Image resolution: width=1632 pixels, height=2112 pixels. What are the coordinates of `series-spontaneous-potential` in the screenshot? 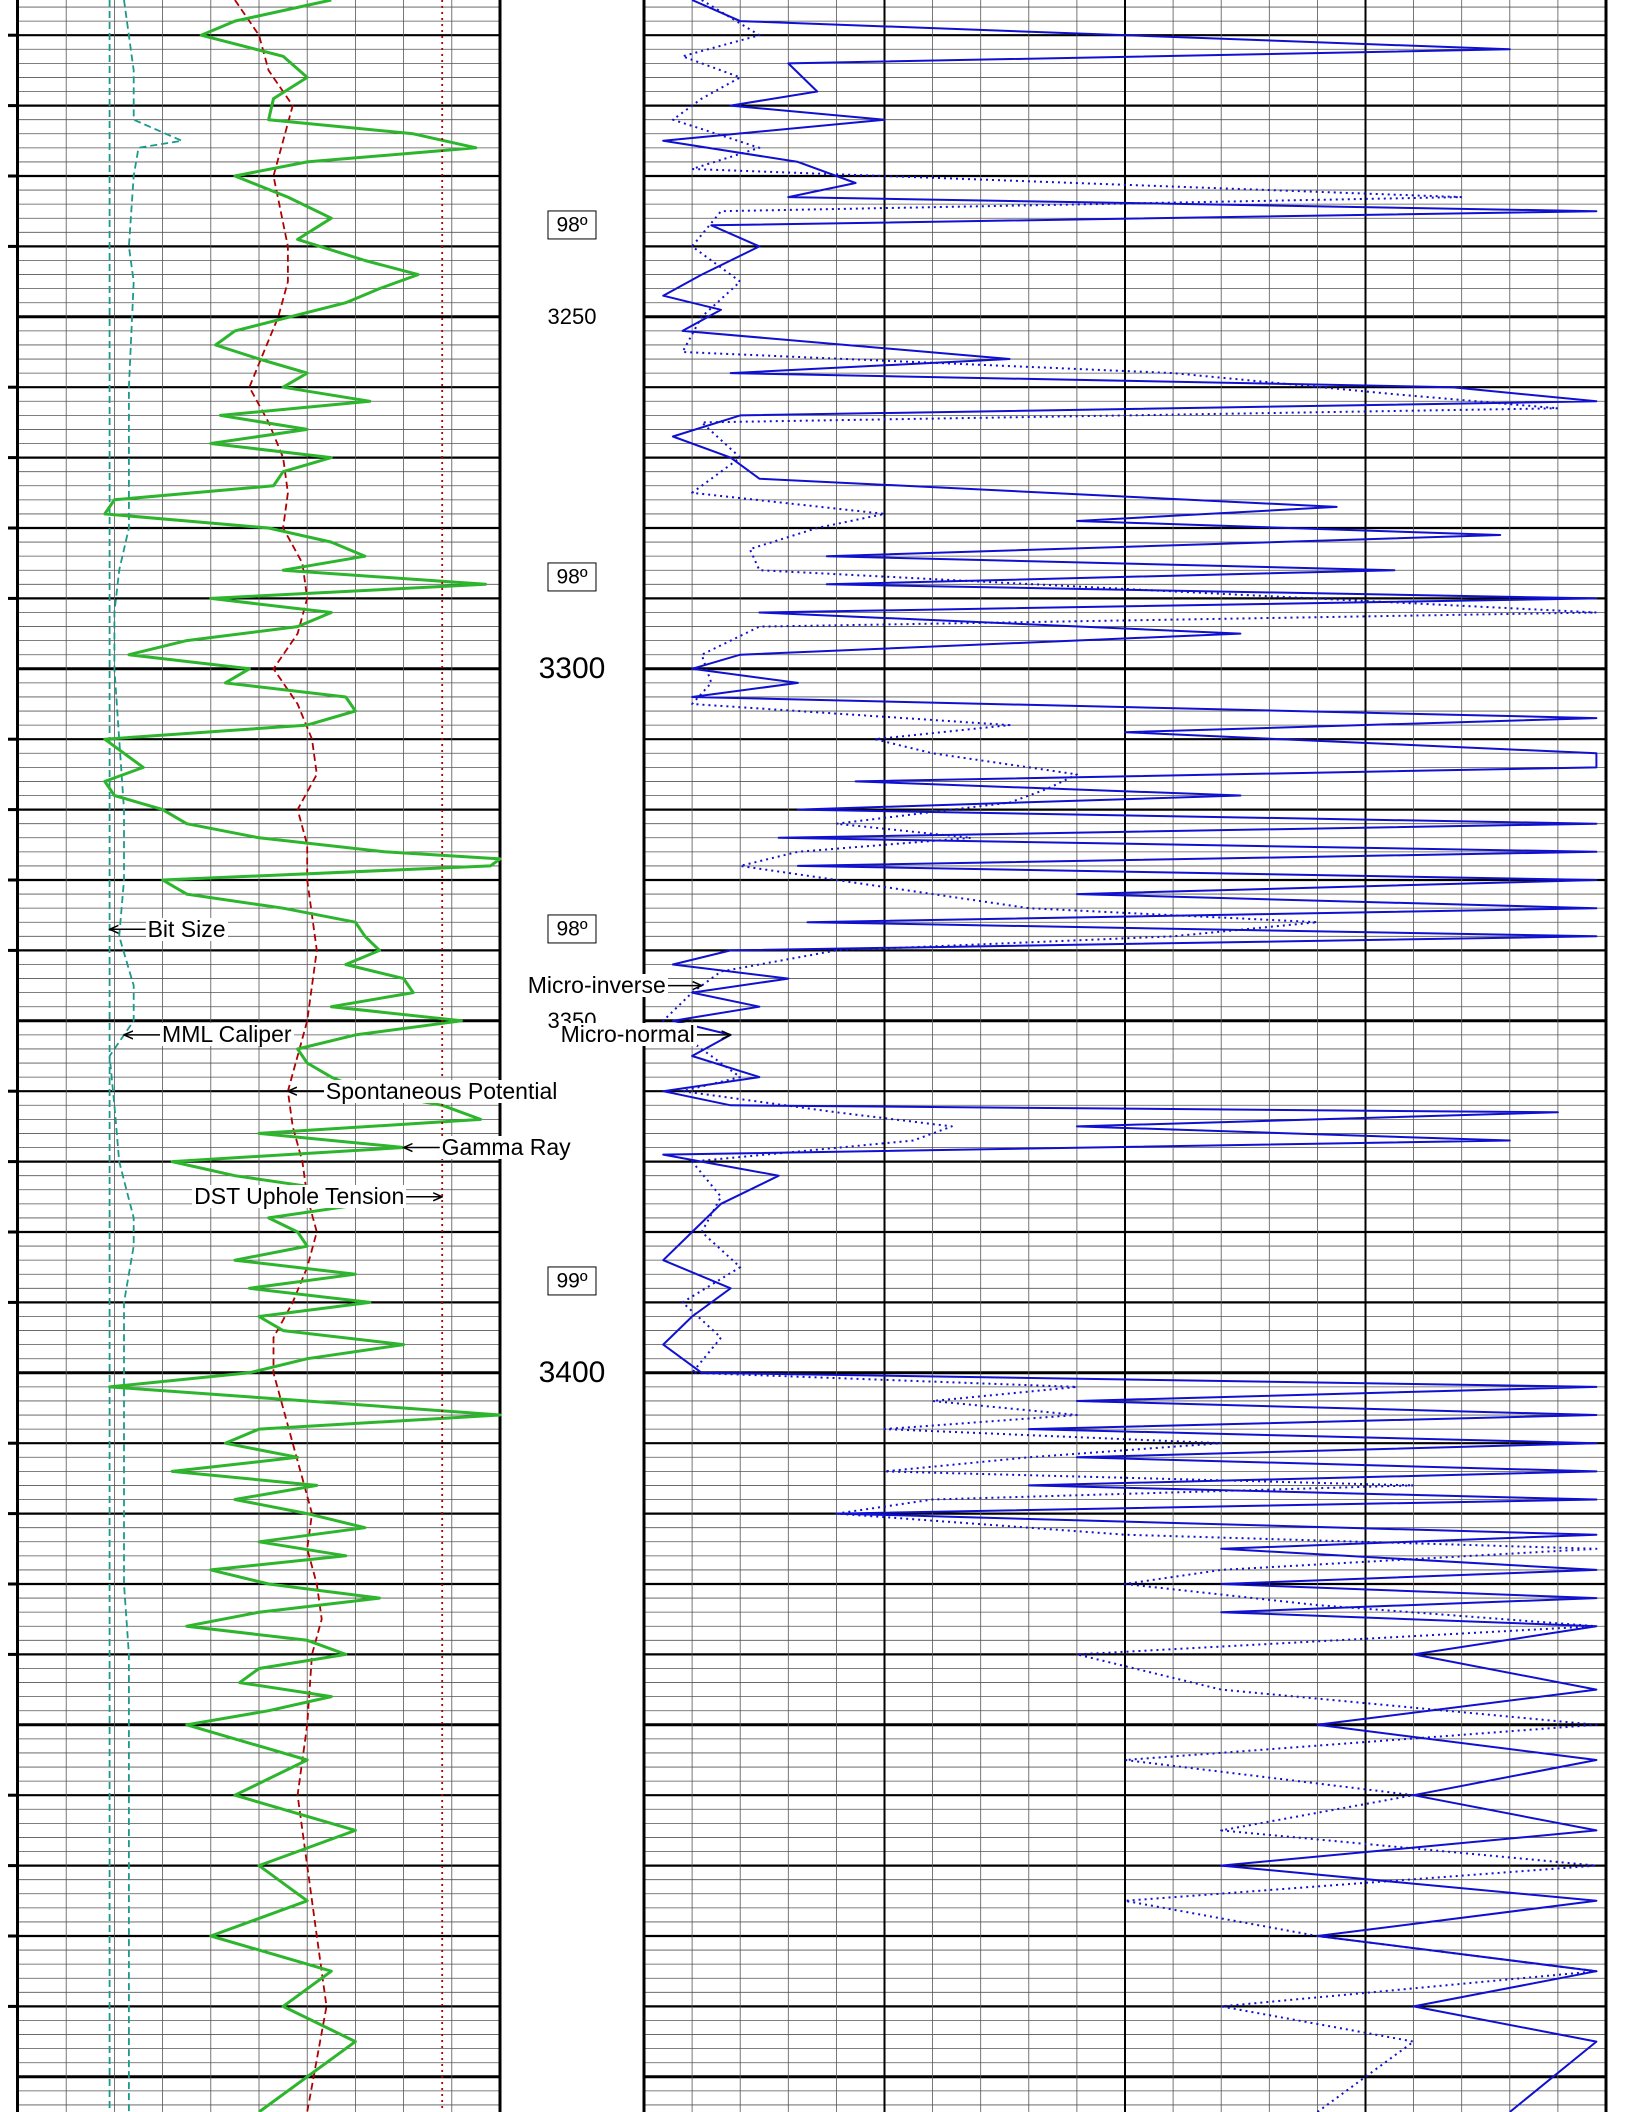 It's located at (281, 1056).